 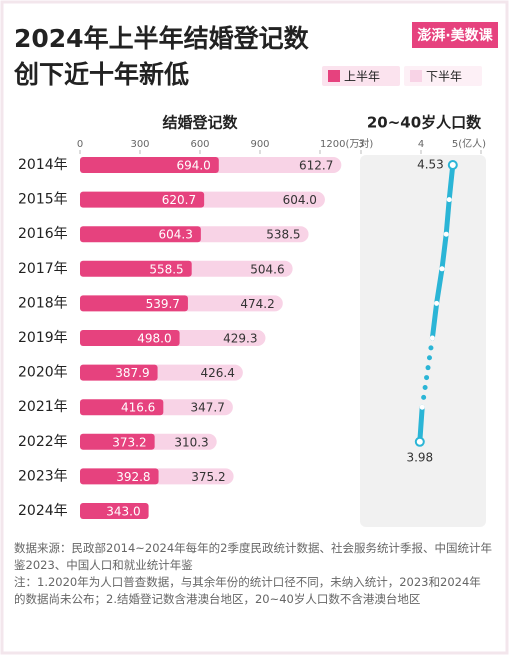 I want to click on chart-subtitle: 20~40岁人口数, so click(x=424, y=123).